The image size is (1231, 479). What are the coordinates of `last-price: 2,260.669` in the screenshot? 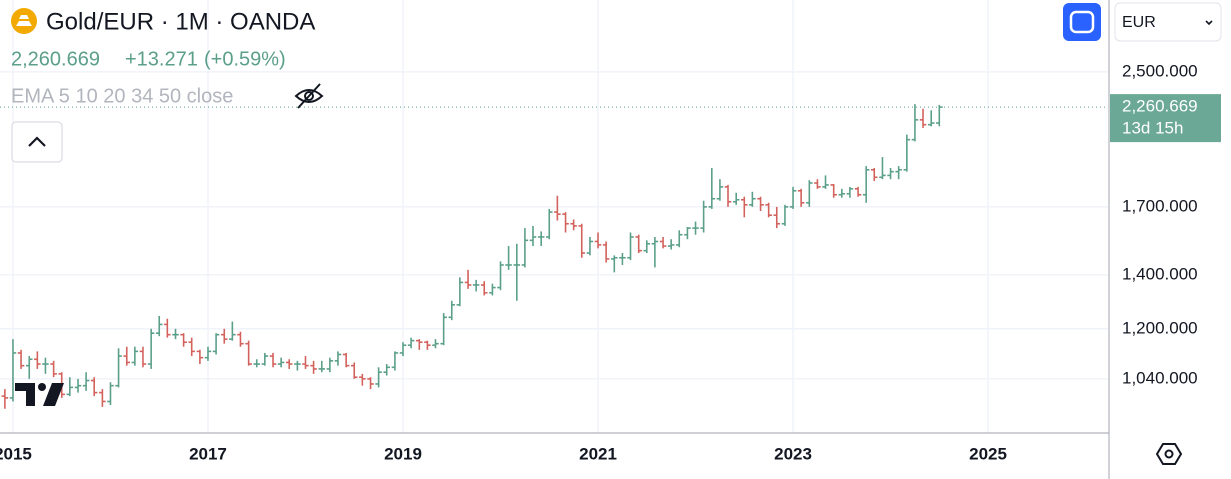 It's located at (55, 59).